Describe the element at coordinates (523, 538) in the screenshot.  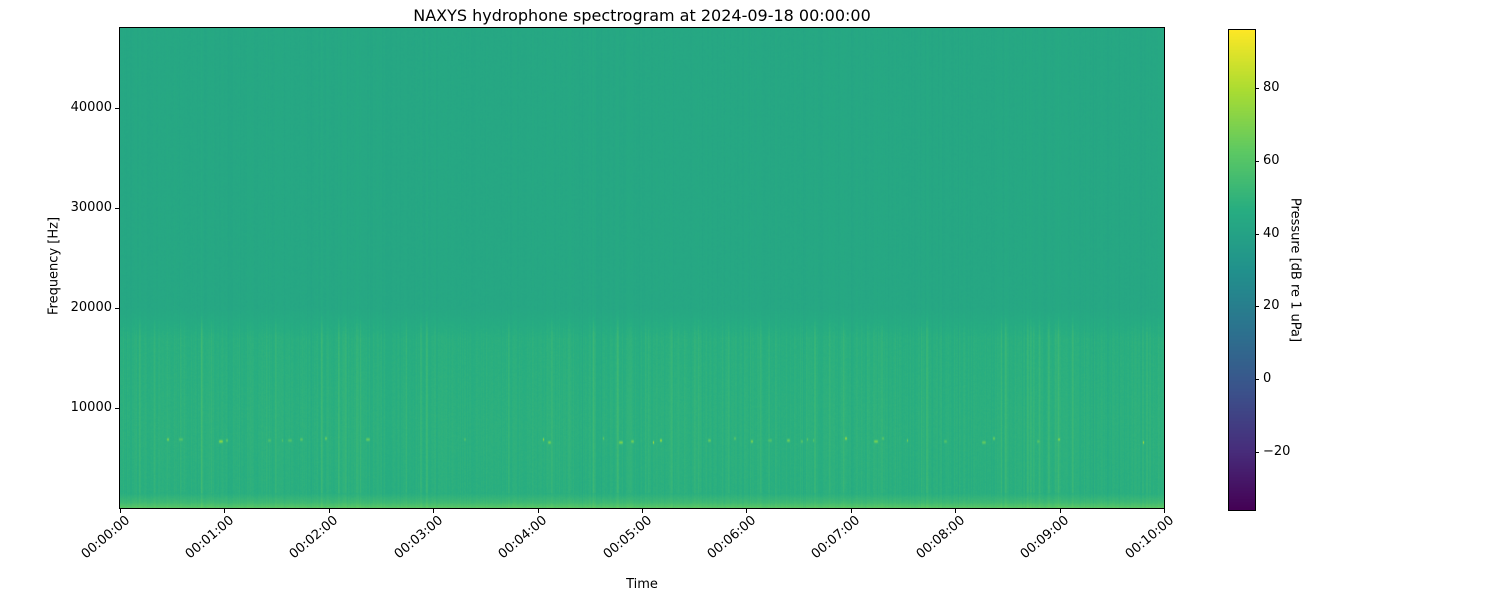
I see `x-tick-label: 00:04:00` at that location.